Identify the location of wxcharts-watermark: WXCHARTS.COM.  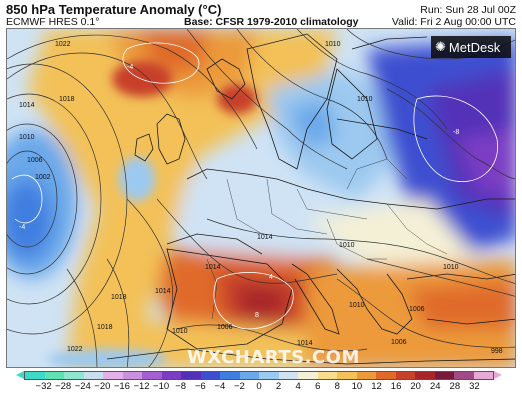
(273, 357).